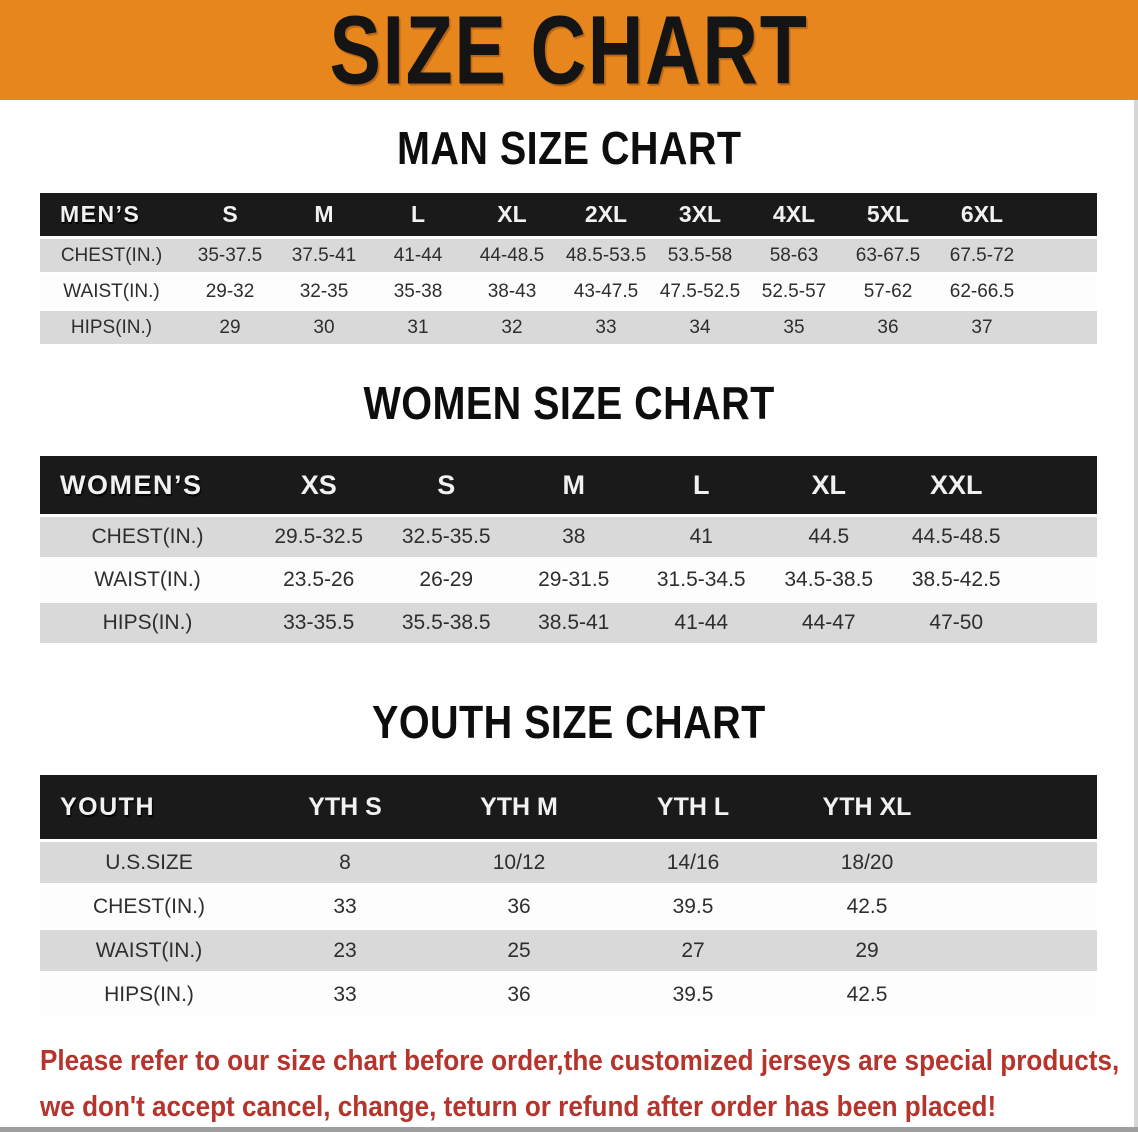 The image size is (1138, 1132). Describe the element at coordinates (867, 807) in the screenshot. I see `column-header: YTH XL` at that location.